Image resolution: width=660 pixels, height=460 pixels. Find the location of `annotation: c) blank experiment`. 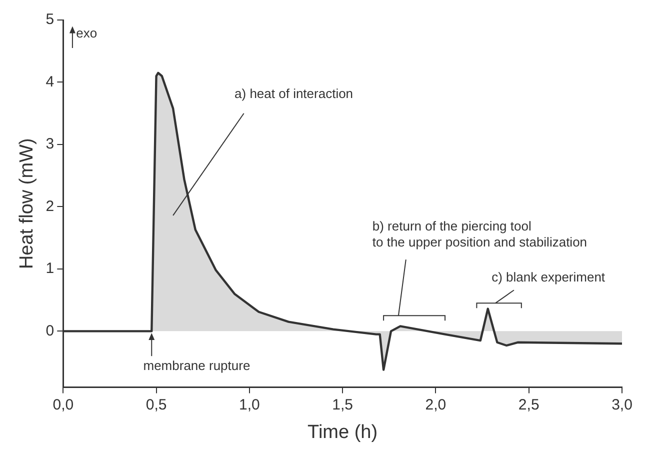

annotation: c) blank experiment is located at coordinates (549, 276).